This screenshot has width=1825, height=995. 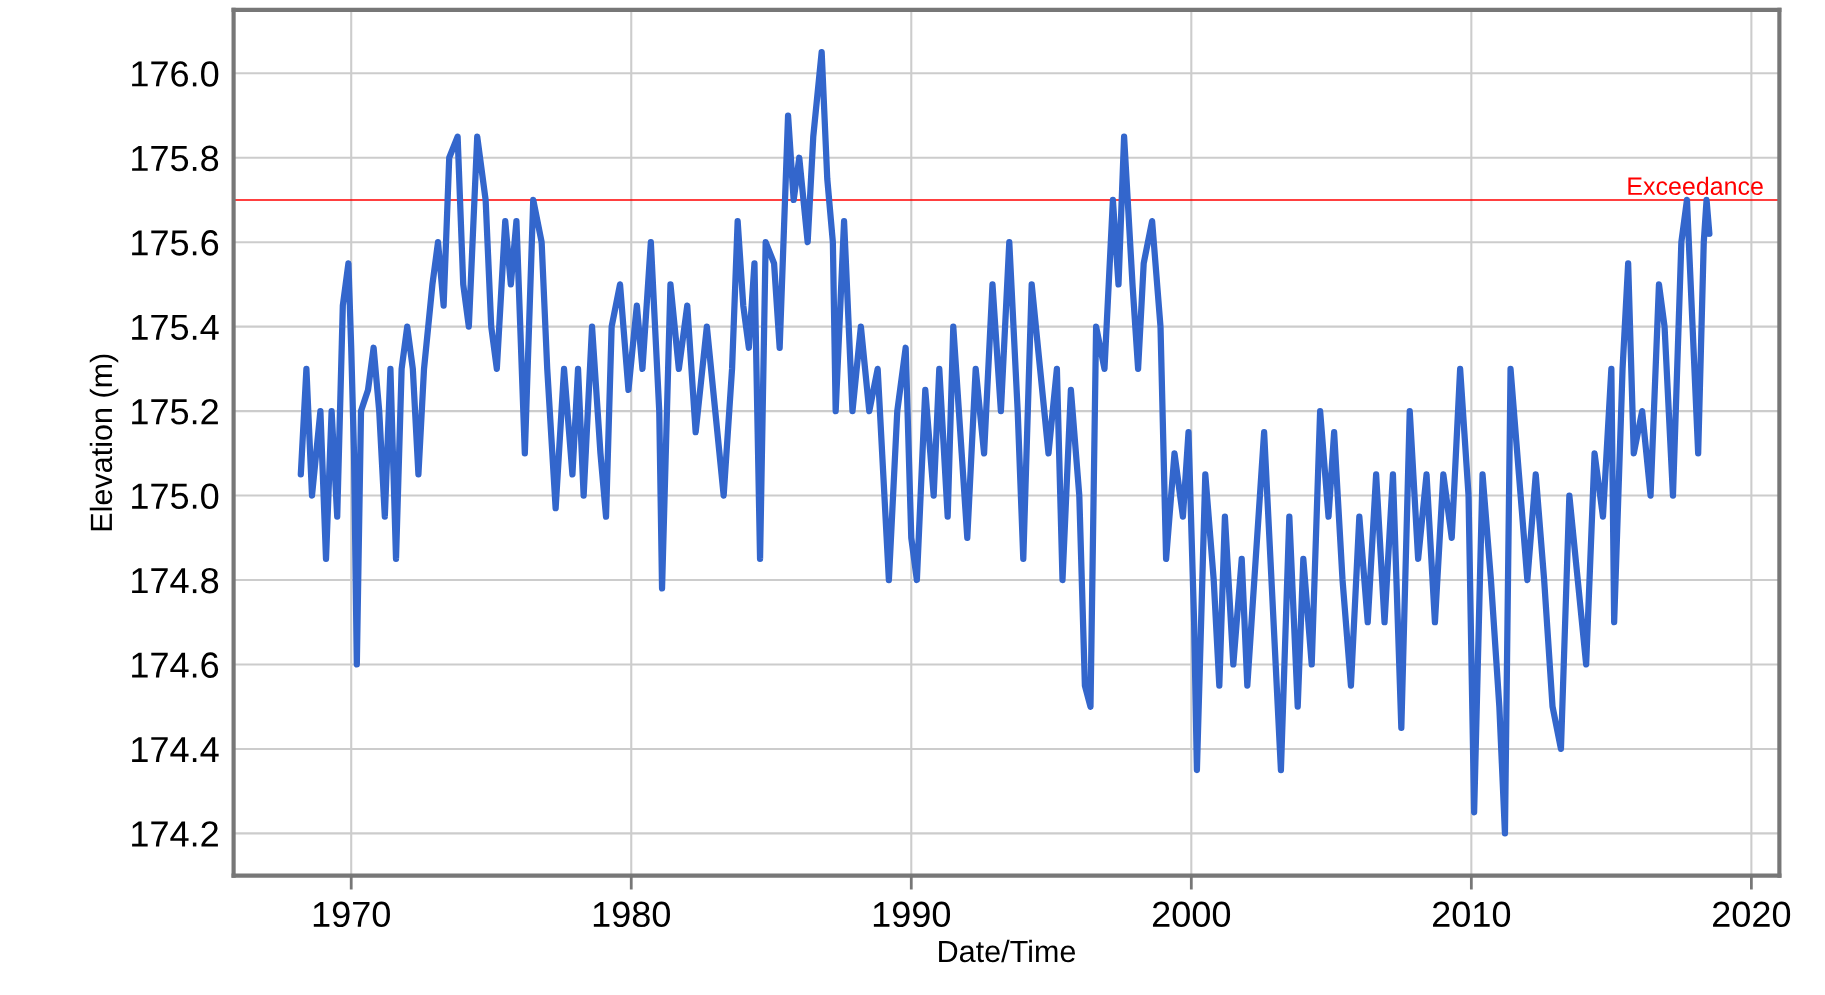 I want to click on y-axis-title: Elevation (m), so click(x=104, y=442).